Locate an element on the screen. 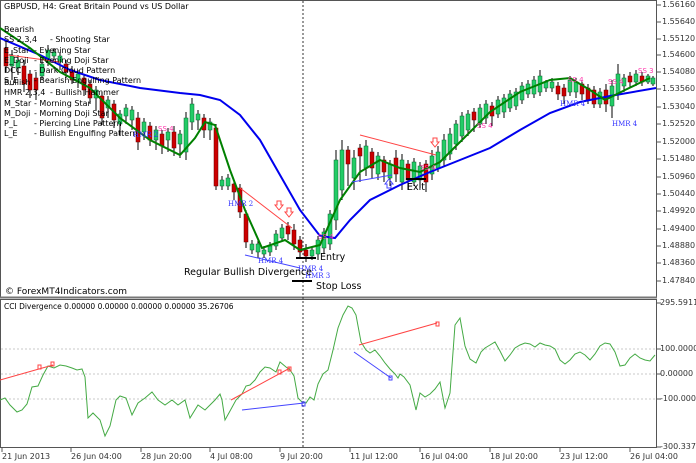  price-tick: 1.56160 is located at coordinates (679, 4).